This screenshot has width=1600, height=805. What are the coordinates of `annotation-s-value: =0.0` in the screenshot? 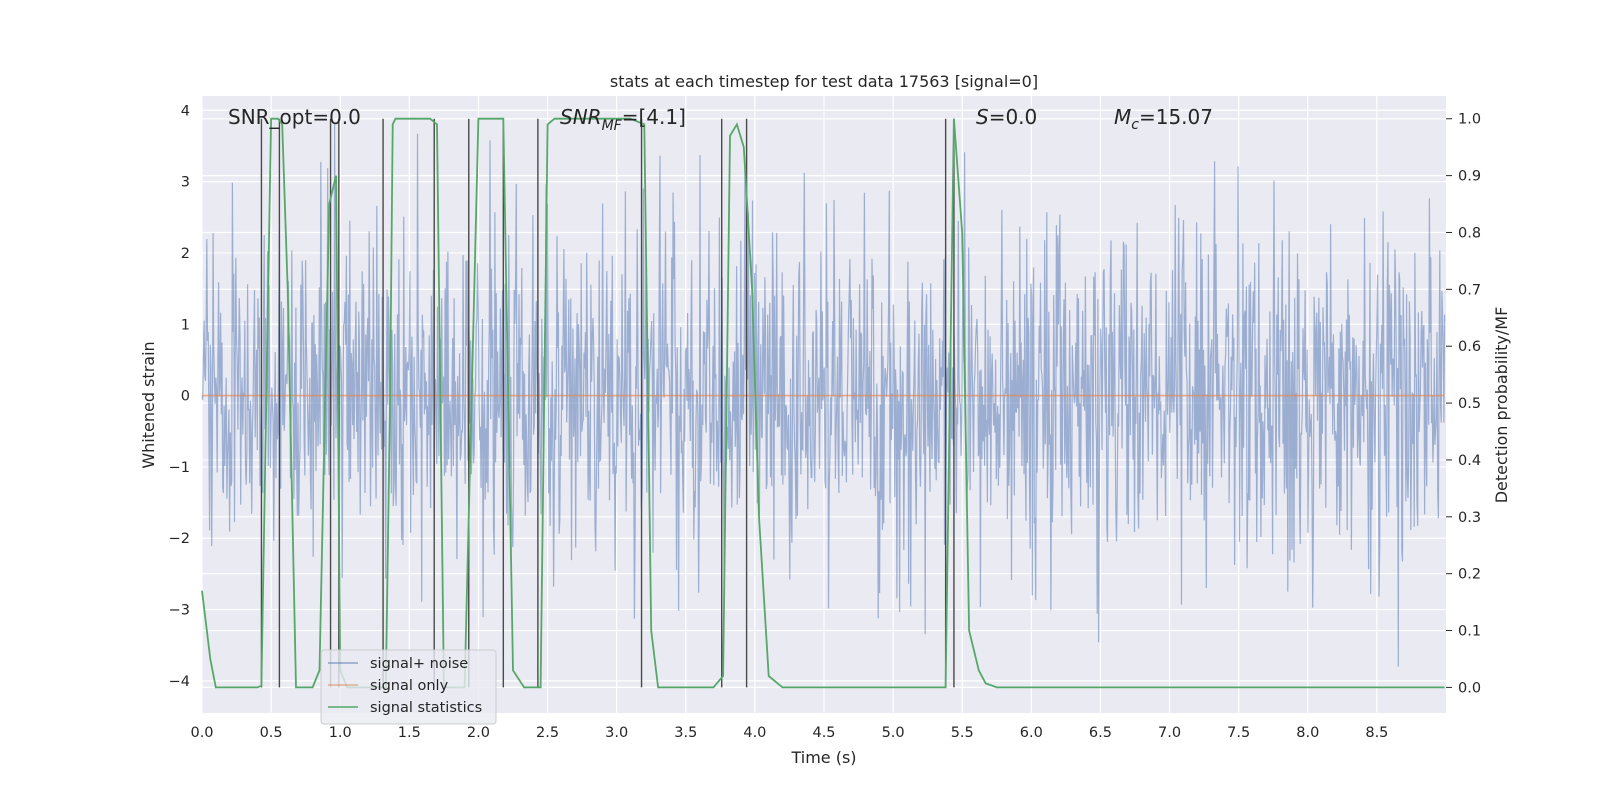 It's located at (1013, 117).